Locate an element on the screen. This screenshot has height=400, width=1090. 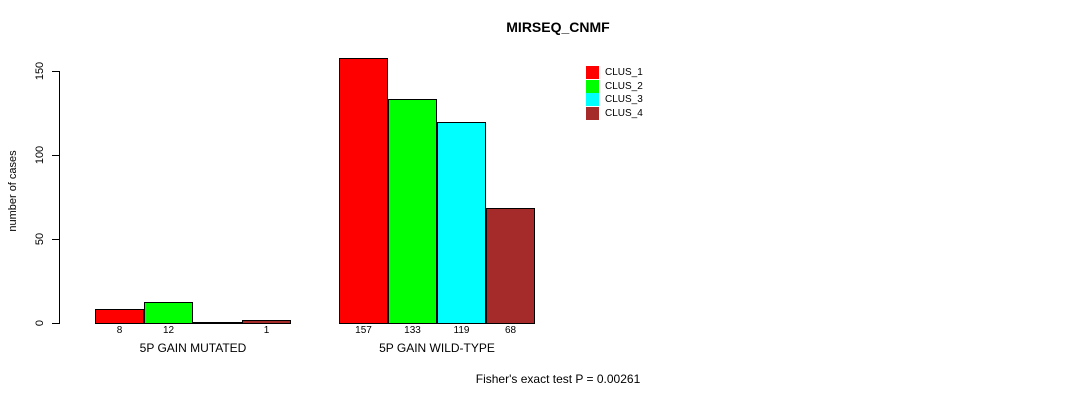
bar-clus_2-mutated is located at coordinates (168, 313).